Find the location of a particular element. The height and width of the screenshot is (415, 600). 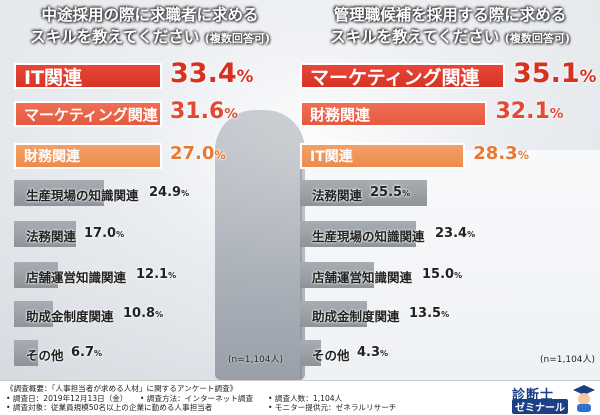

bar-left-3: 財務関連 is located at coordinates (88, 156).